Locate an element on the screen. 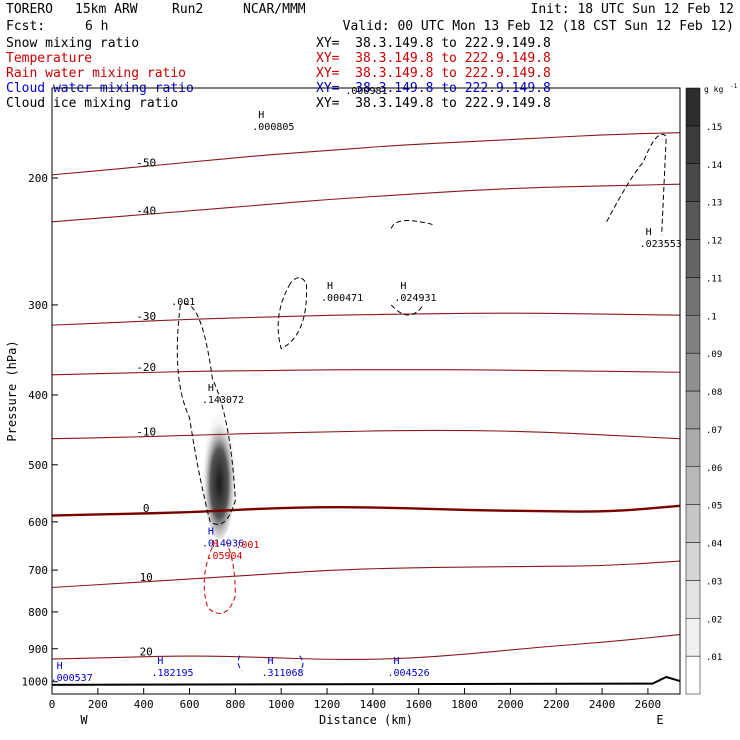 The image size is (740, 740). x-tick-label: 2400 is located at coordinates (602, 704).